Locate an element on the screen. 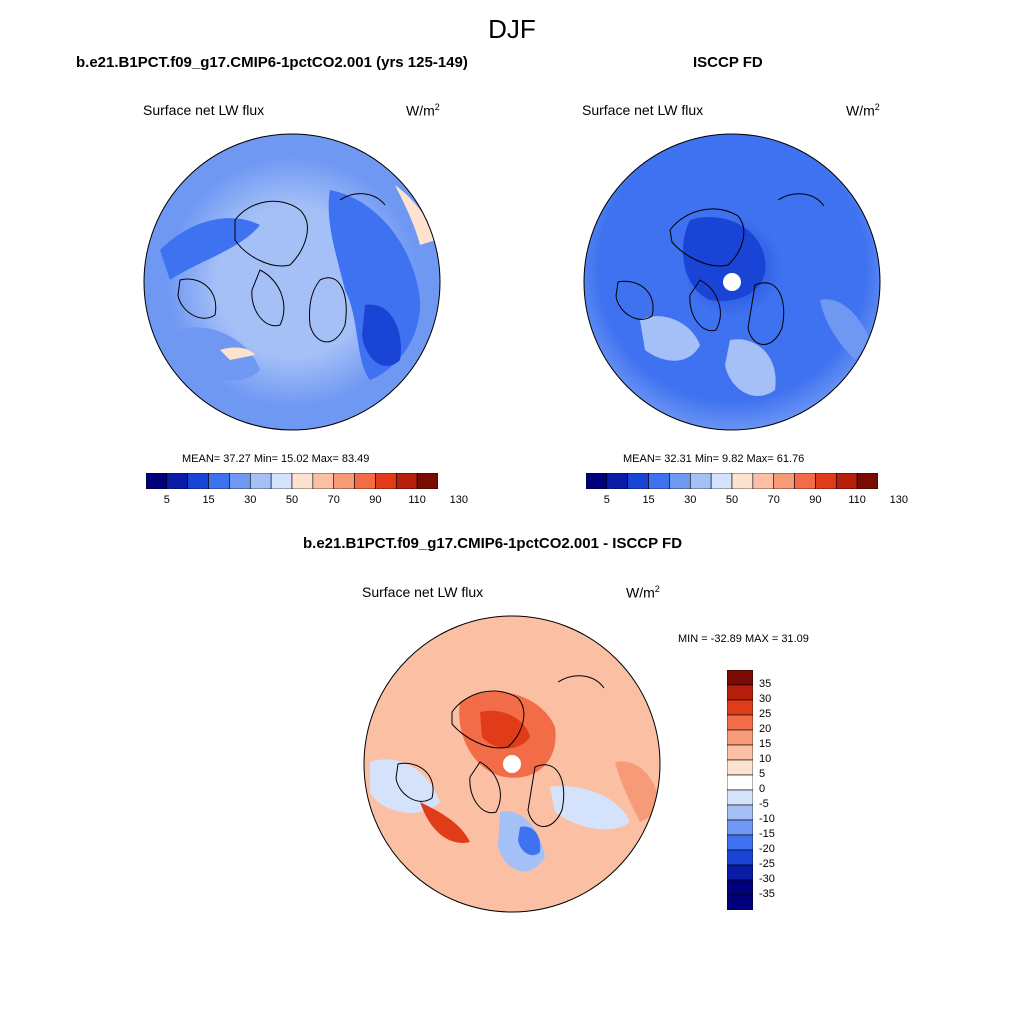 The image size is (1024, 1024). diff-colorbar-tick-label: 15 is located at coordinates (765, 744).